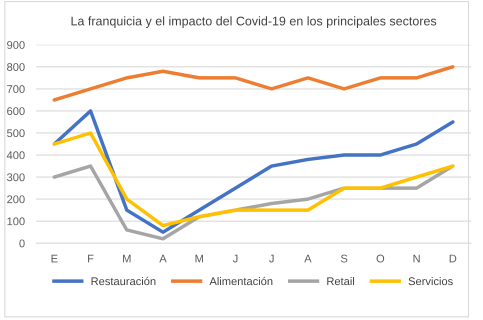 The height and width of the screenshot is (320, 483). What do you see at coordinates (16, 177) in the screenshot?
I see `y-tick-label: 300` at bounding box center [16, 177].